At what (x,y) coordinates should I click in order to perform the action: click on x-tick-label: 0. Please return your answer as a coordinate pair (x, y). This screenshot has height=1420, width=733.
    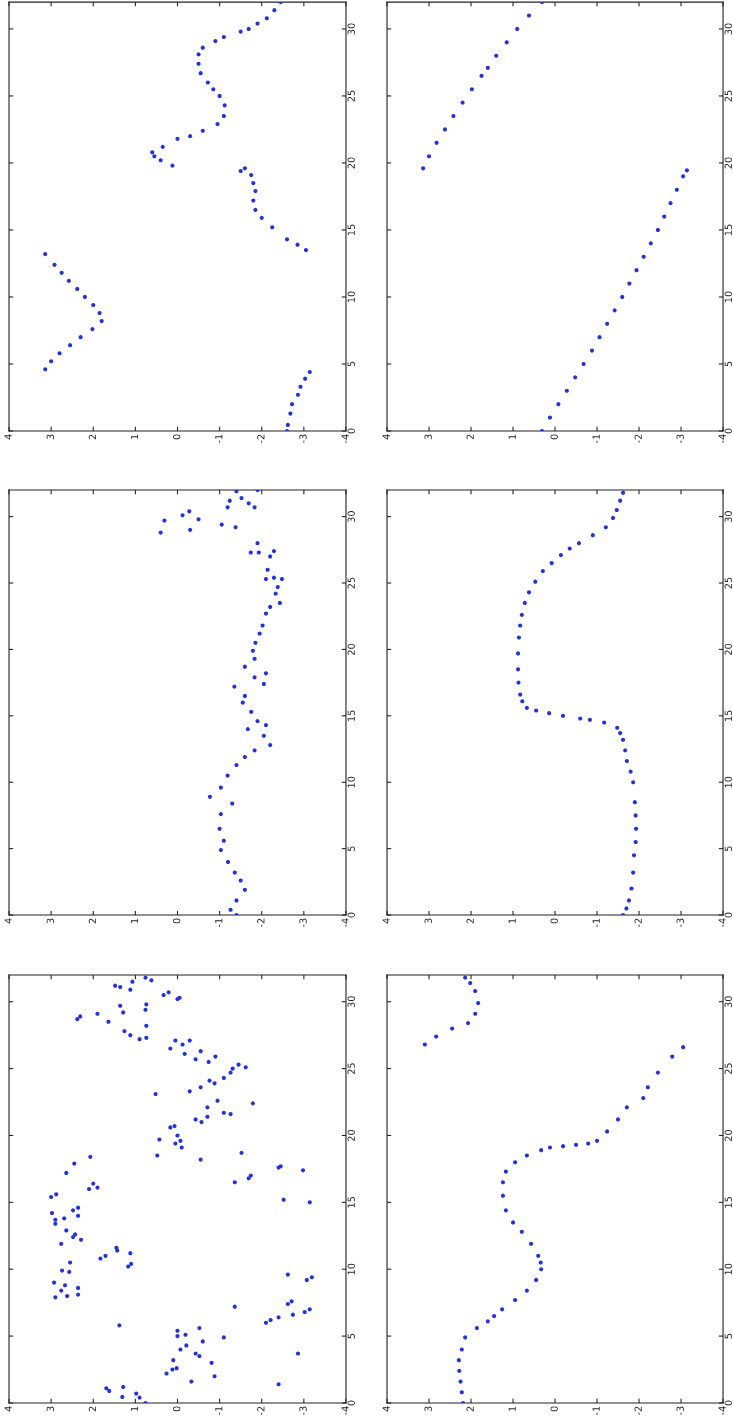
    Looking at the image, I should click on (176, 437).